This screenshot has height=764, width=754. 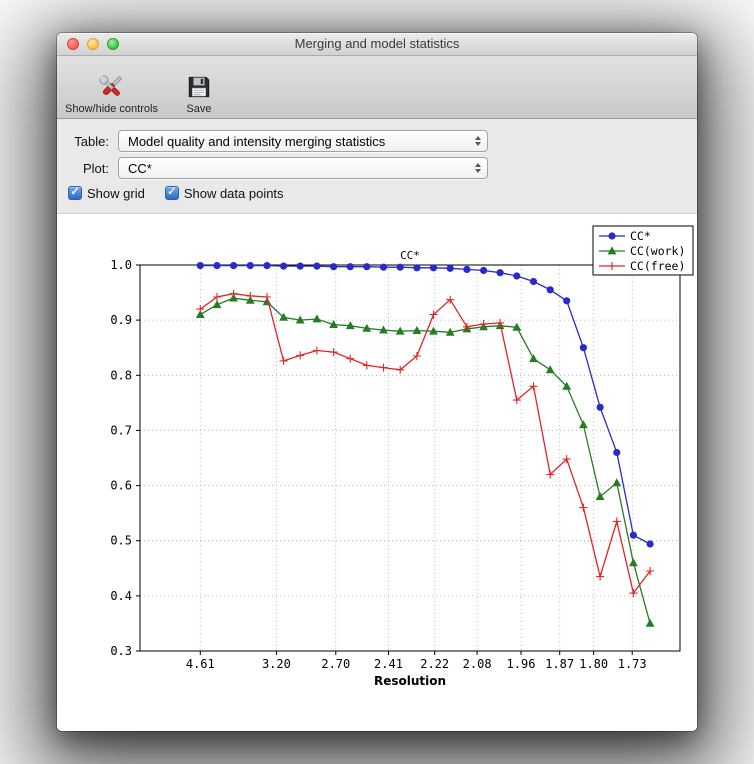 I want to click on save-icon, so click(x=199, y=87).